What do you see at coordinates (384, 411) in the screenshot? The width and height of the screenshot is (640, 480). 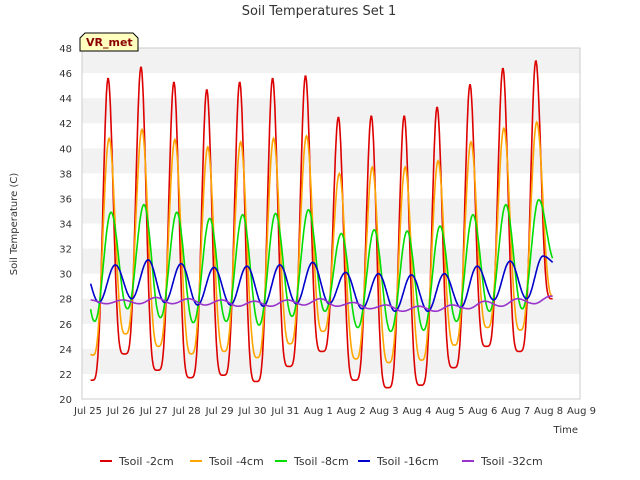 I see `x-tick-label: Aug 3` at bounding box center [384, 411].